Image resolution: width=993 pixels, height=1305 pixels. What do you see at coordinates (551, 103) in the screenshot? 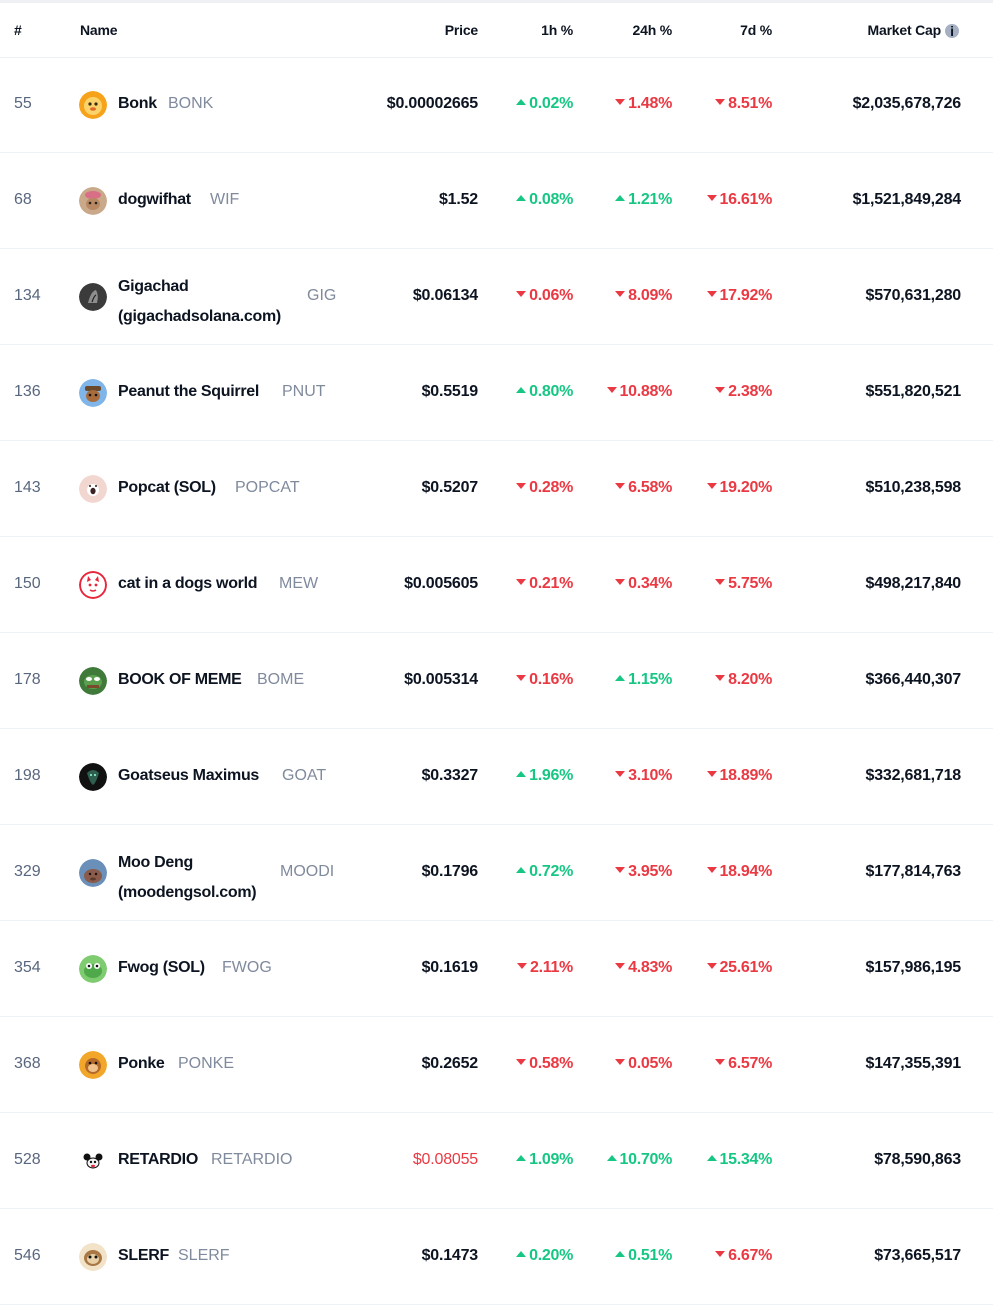
I see `change-1h-value: 0.02%` at bounding box center [551, 103].